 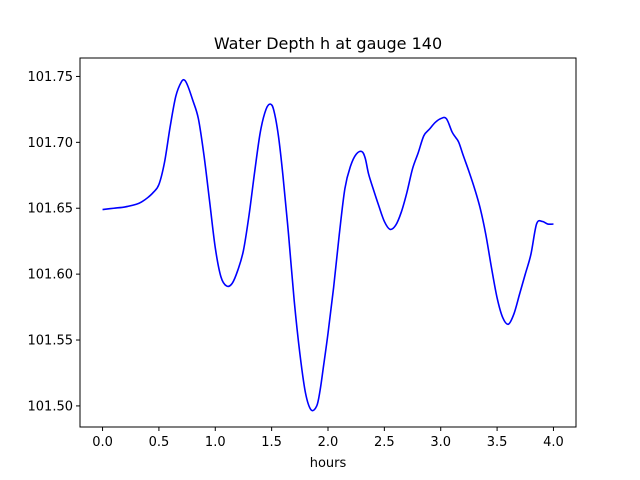 What do you see at coordinates (328, 43) in the screenshot?
I see `chart-title: Water Depth h at gauge 140` at bounding box center [328, 43].